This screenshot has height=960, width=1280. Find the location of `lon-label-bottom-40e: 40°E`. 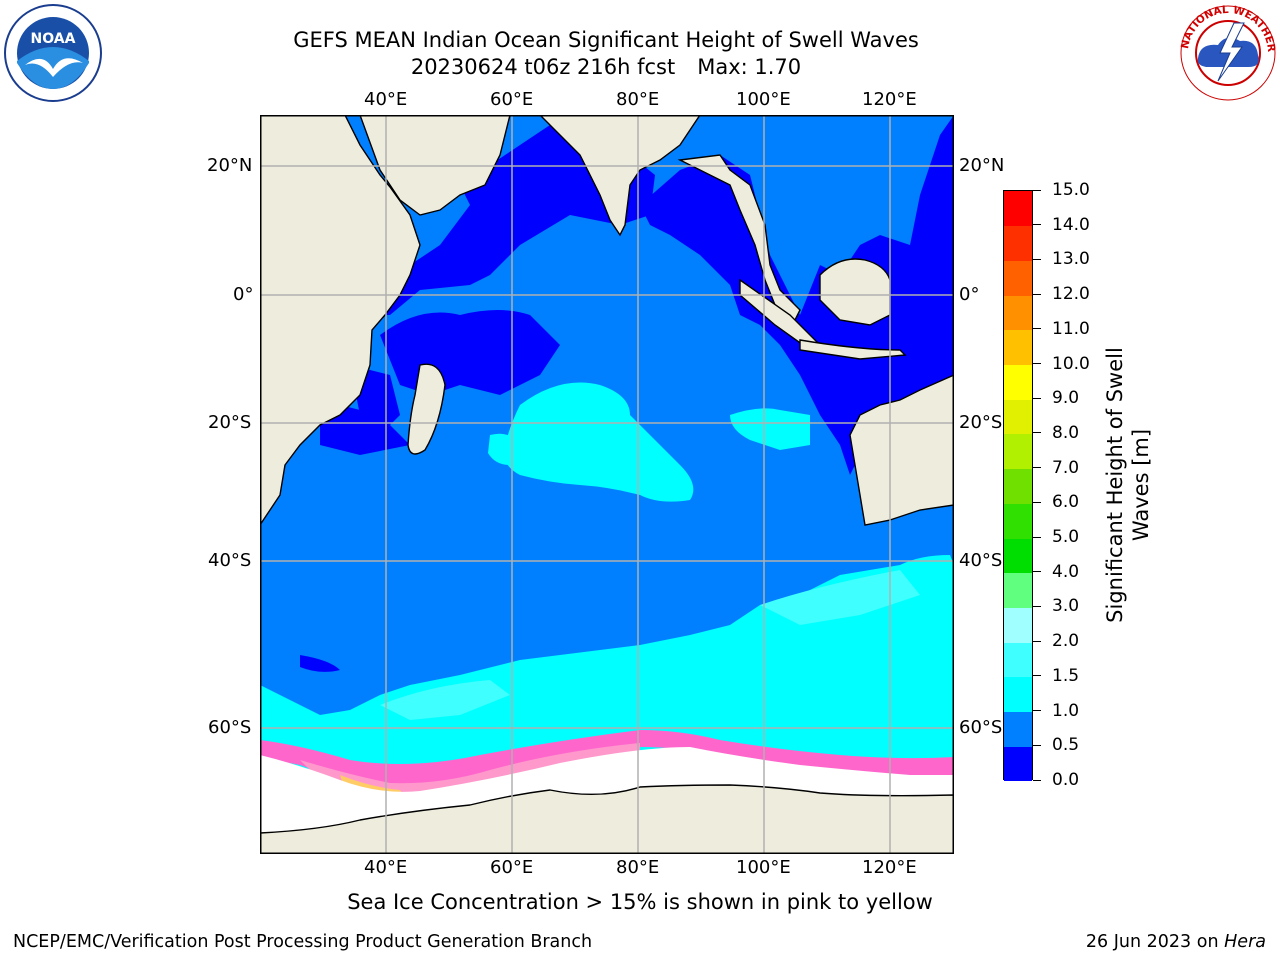

lon-label-bottom-40e: 40°E is located at coordinates (386, 867).